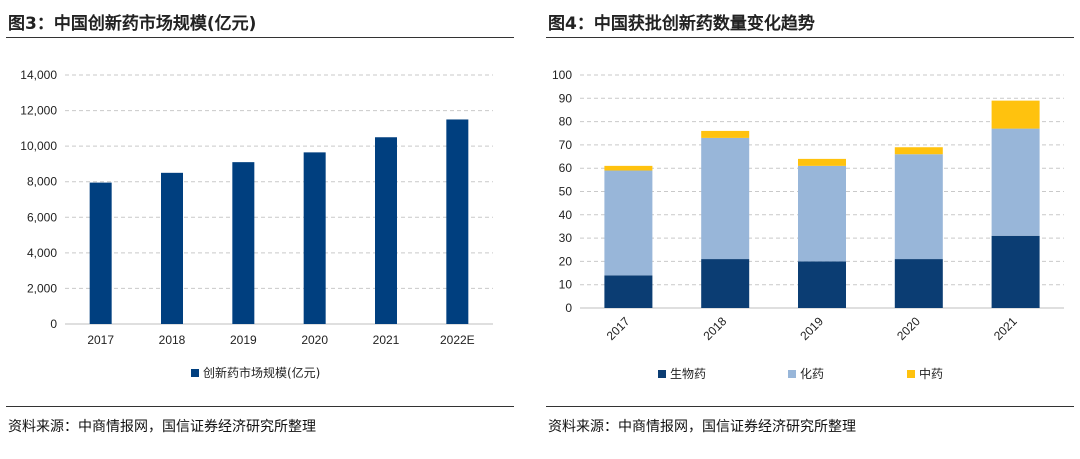 This screenshot has width=1080, height=459. I want to click on legend-label: 化药, so click(812, 374).